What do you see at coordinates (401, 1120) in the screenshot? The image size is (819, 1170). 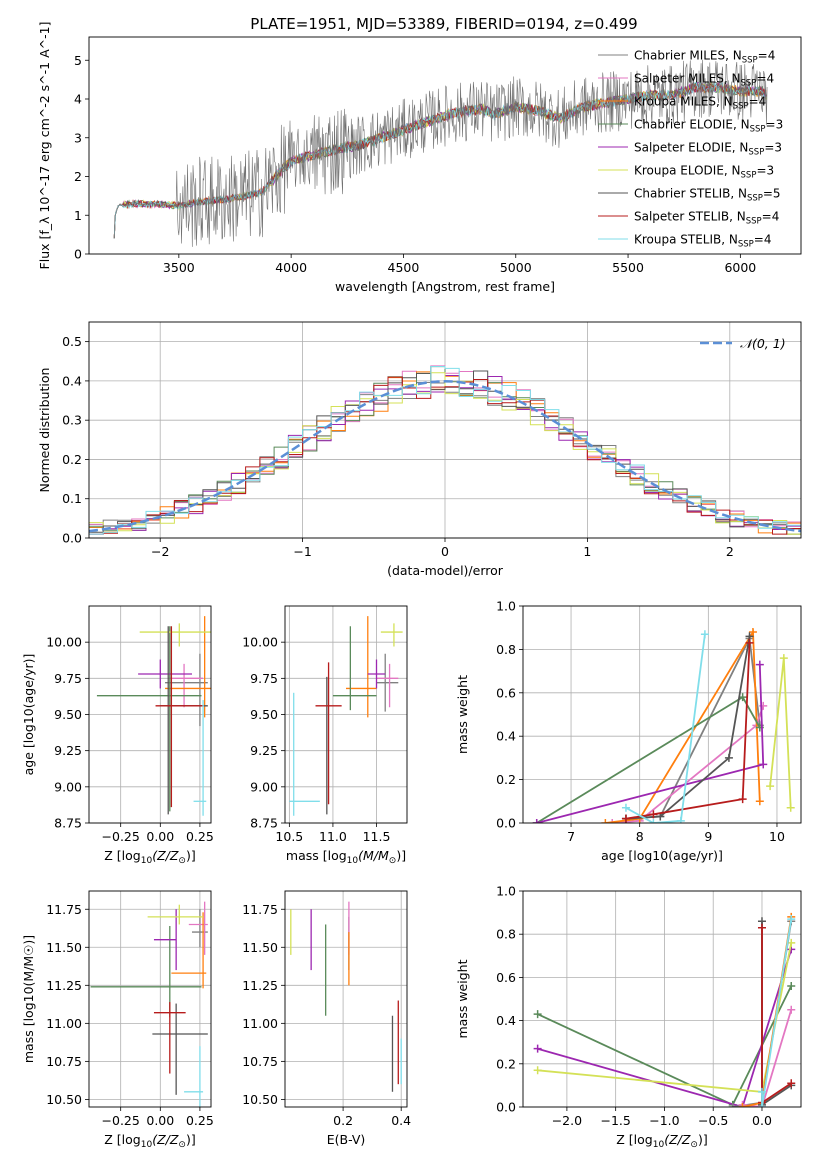 I see `x-tick-label: 0.4` at bounding box center [401, 1120].